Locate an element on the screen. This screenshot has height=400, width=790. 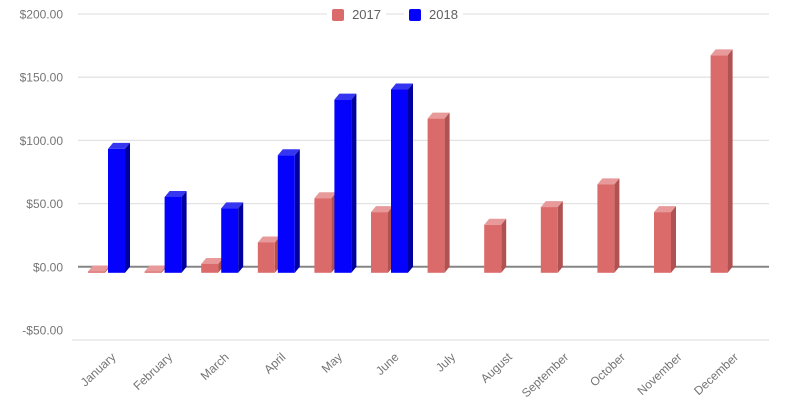
bar-2017-september is located at coordinates (551, 237).